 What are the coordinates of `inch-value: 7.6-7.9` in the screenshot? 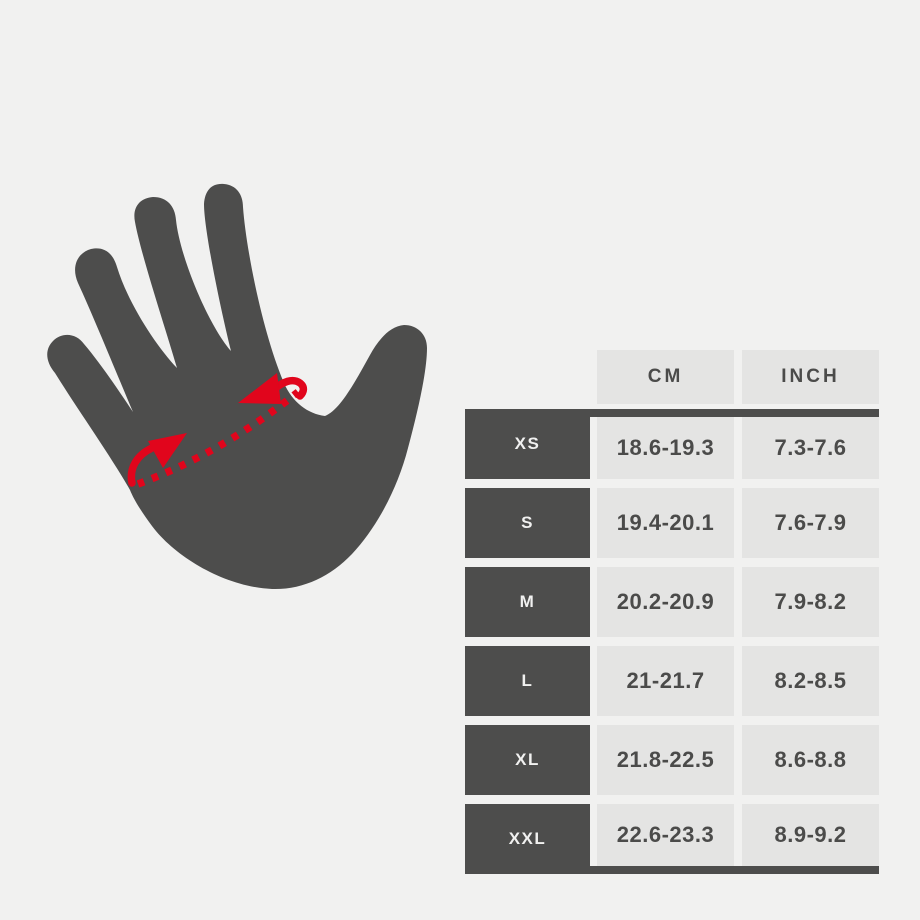 It's located at (810, 523).